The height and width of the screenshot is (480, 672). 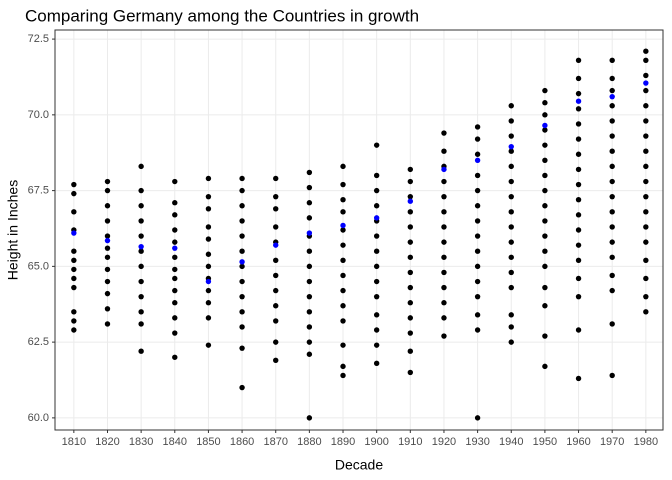 What do you see at coordinates (359, 465) in the screenshot?
I see `x-axis-title: Decade` at bounding box center [359, 465].